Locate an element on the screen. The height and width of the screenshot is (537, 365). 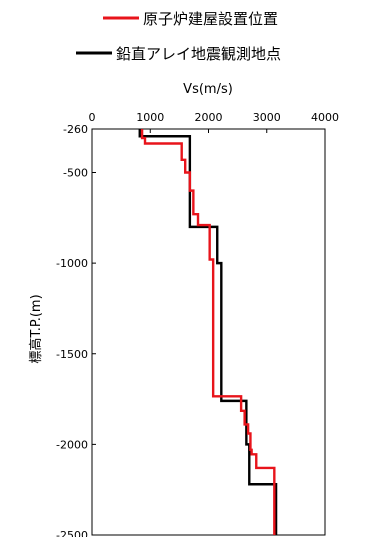
y-tick-label: -2000 is located at coordinates (72, 444).